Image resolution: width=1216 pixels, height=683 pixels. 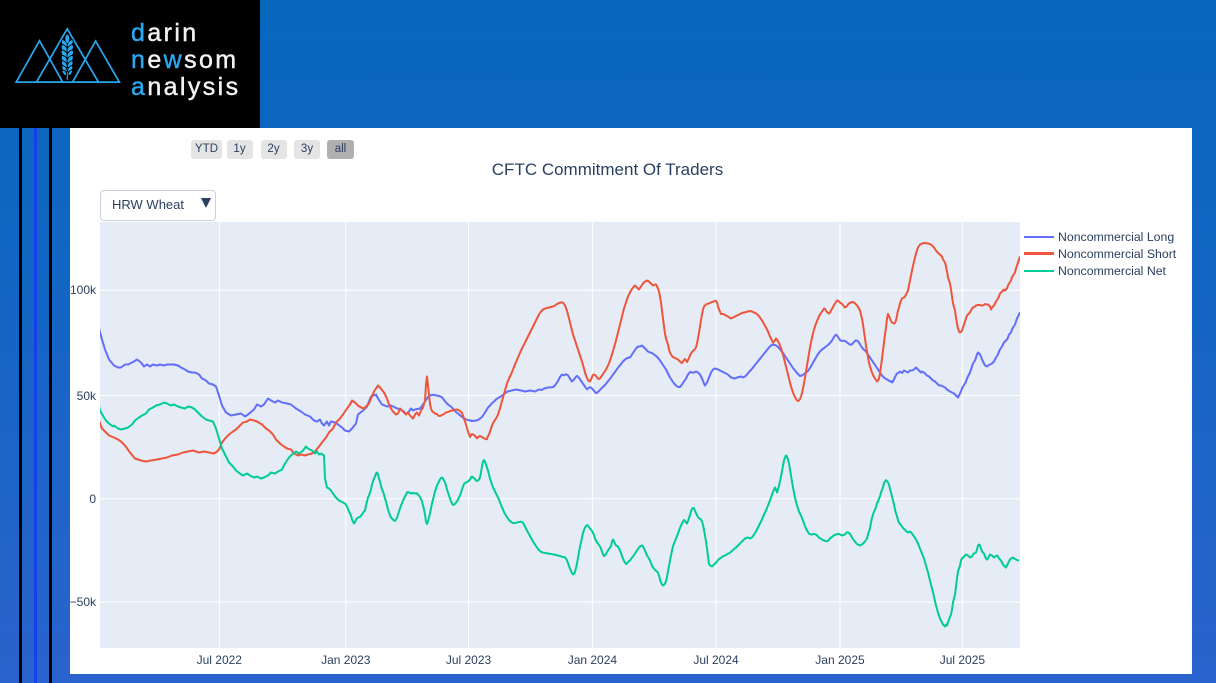 I want to click on svg-text: darin, so click(x=165, y=33).